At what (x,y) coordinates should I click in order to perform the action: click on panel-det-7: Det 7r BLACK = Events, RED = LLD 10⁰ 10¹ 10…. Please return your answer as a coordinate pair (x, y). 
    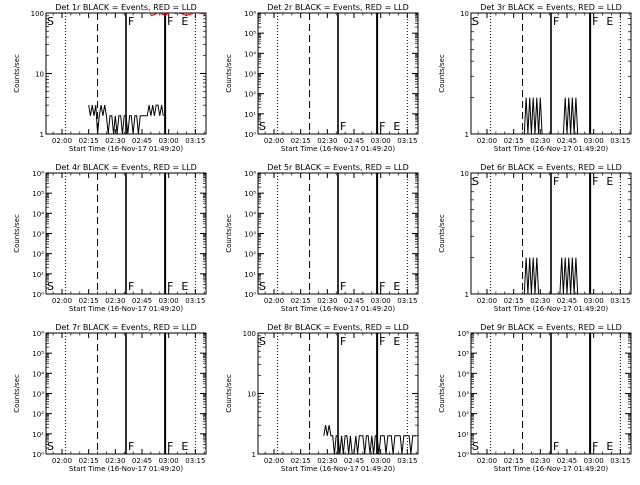
    Looking at the image, I should click on (110, 398).